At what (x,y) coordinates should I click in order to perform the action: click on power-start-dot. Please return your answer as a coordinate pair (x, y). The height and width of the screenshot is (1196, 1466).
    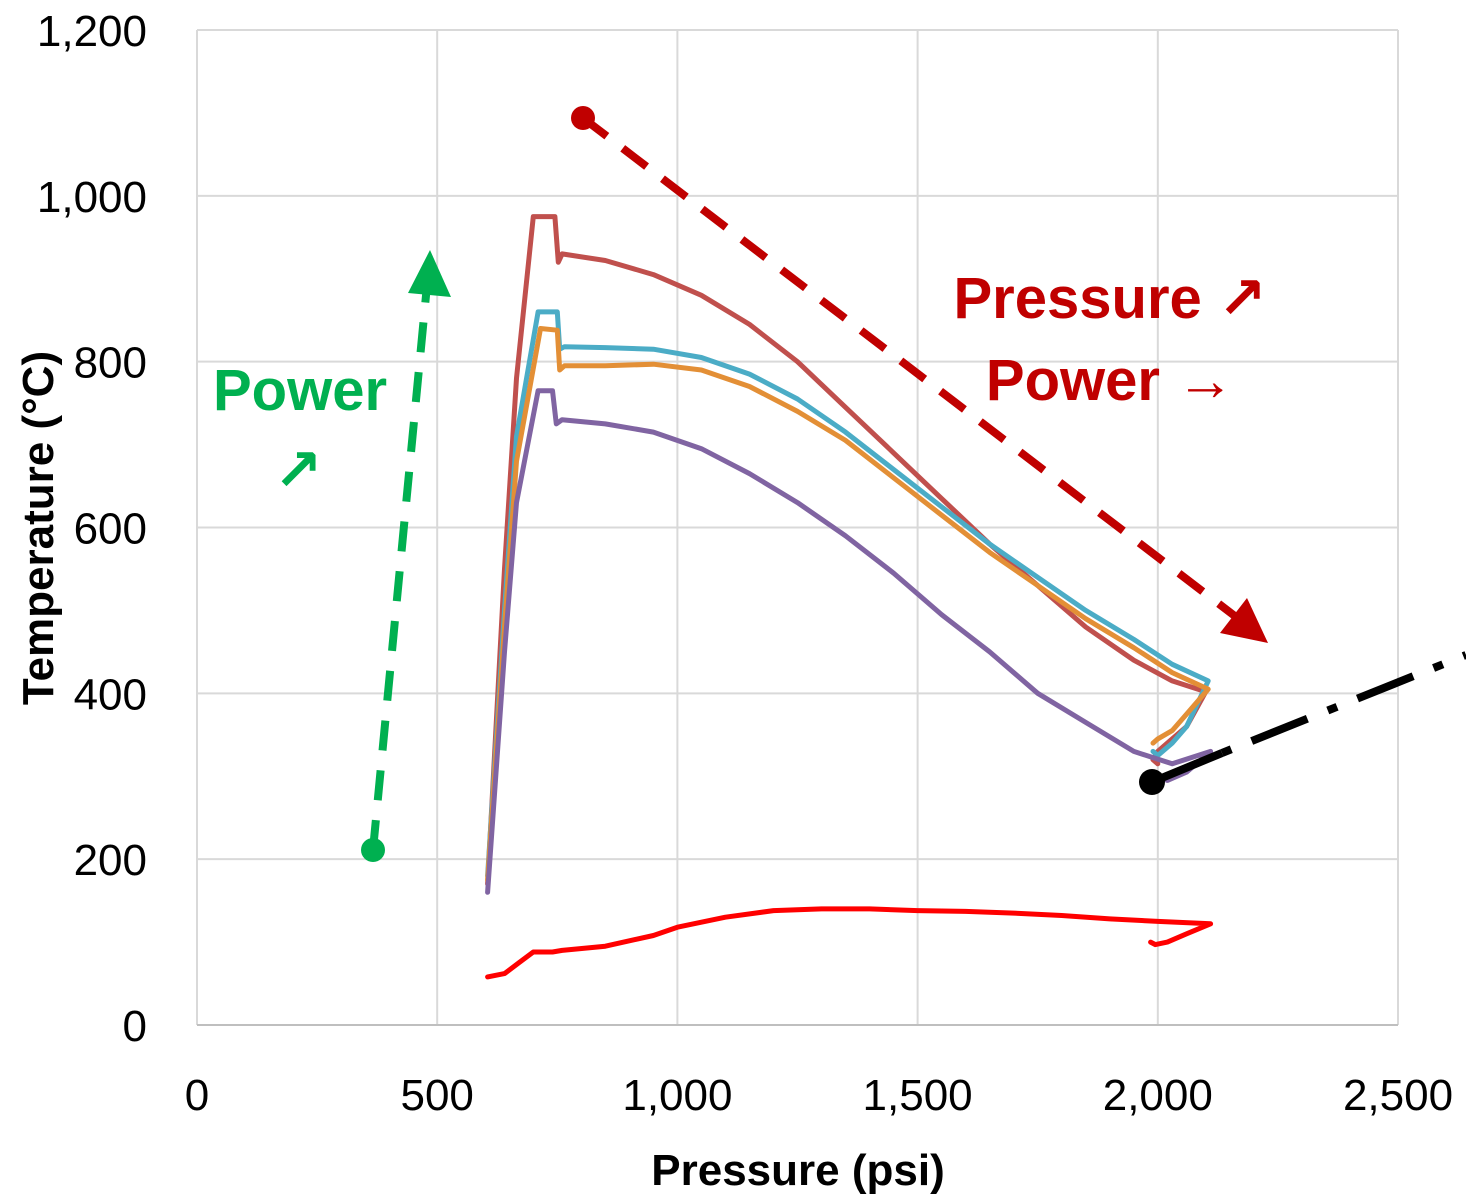
    Looking at the image, I should click on (373, 850).